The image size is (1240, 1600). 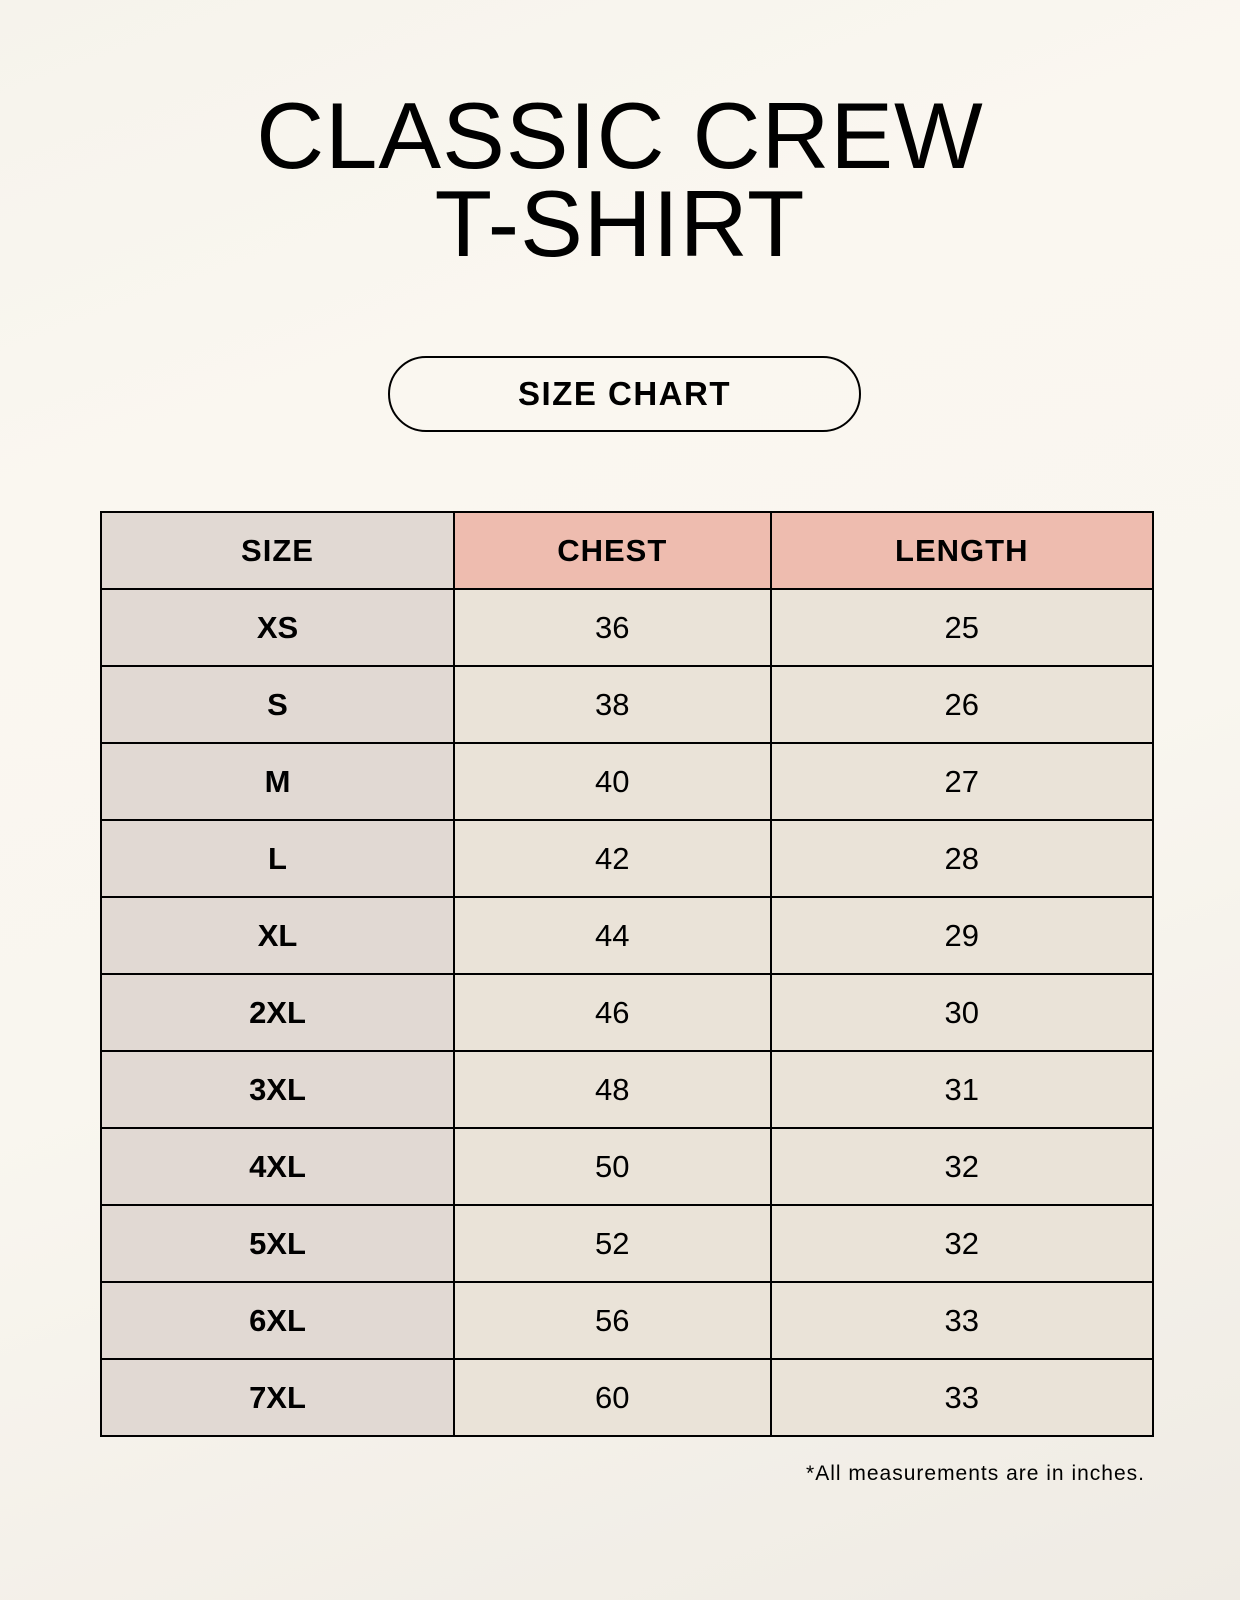 I want to click on footnote: *All measurements are in inches., so click(x=975, y=1473).